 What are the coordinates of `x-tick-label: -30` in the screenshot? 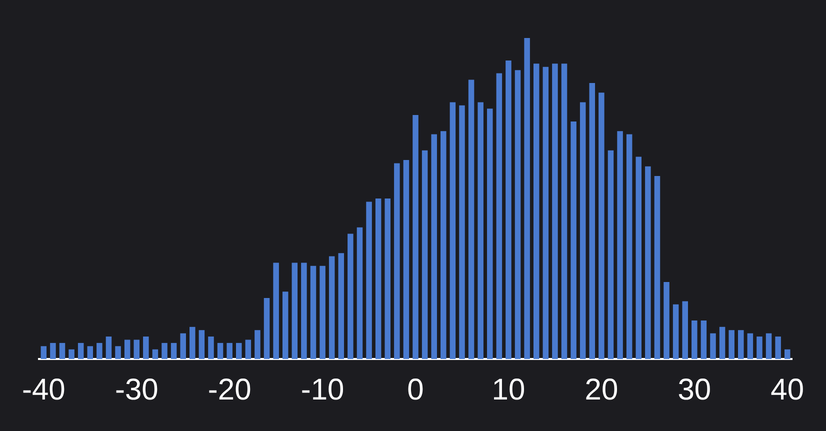 It's located at (136, 389).